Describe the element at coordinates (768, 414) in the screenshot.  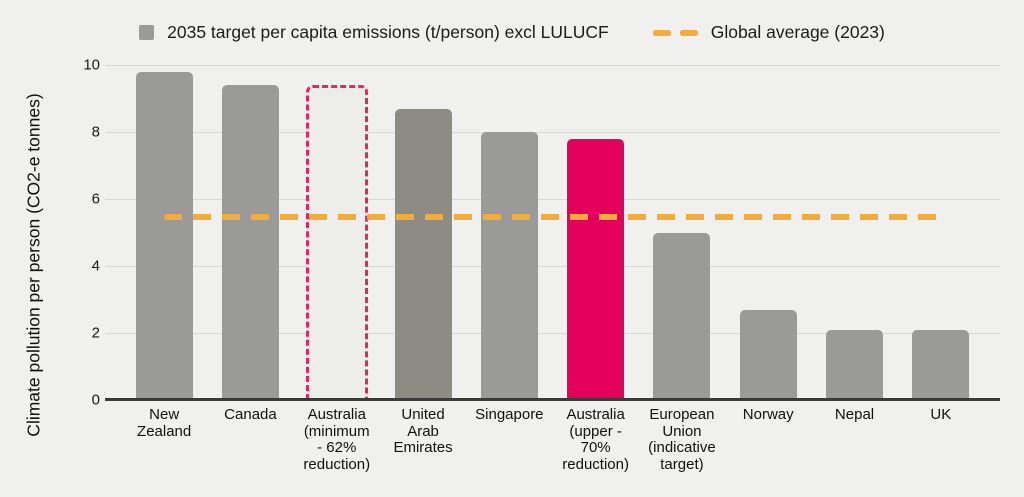
I see `x-category-label: Norway` at that location.